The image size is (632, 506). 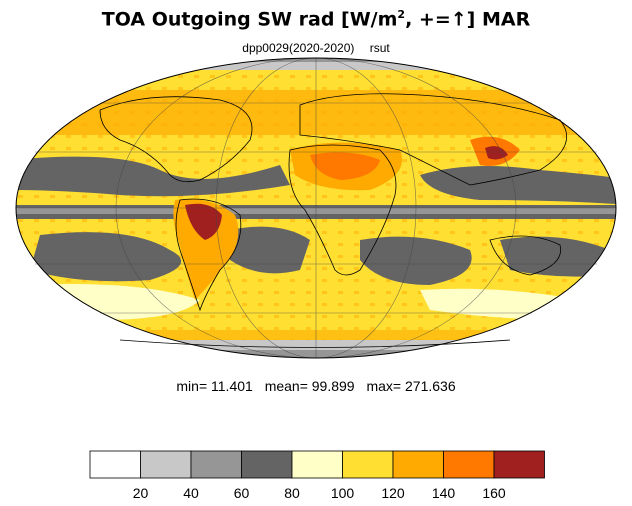 What do you see at coordinates (494, 493) in the screenshot?
I see `colorbar-tick-label: 160` at bounding box center [494, 493].